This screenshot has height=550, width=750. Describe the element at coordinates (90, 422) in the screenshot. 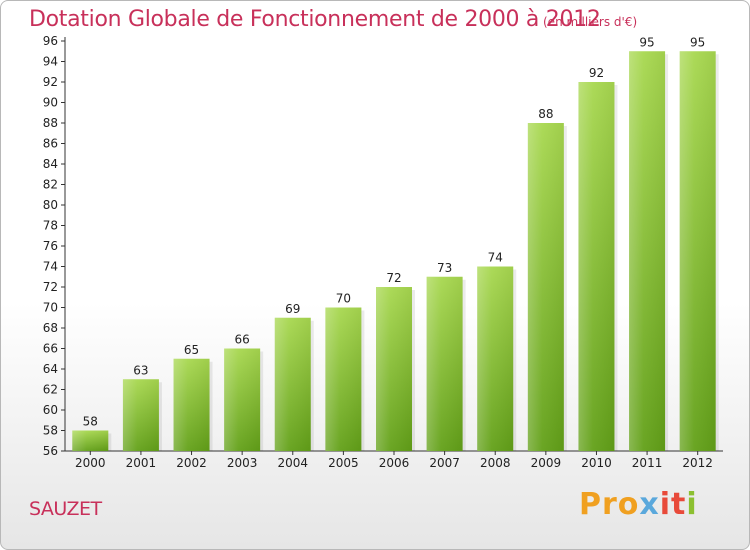

I see `data-label: 58` at that location.